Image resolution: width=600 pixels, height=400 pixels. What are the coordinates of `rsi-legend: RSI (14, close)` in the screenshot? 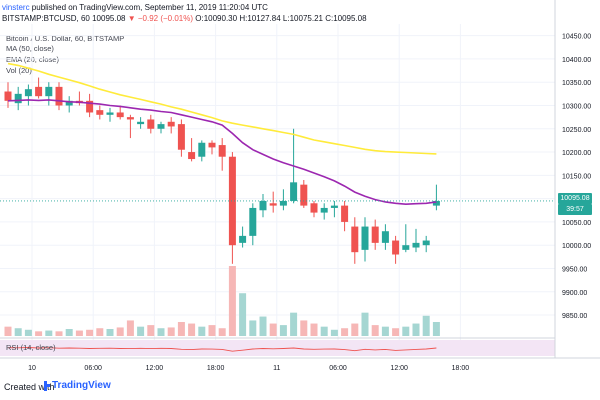 It's located at (31, 347).